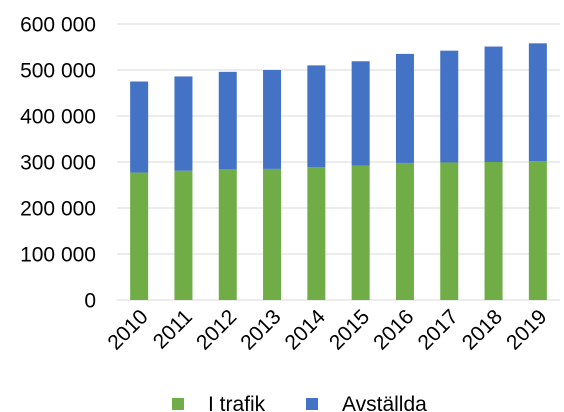 This screenshot has width=564, height=412. Describe the element at coordinates (183, 123) in the screenshot. I see `bar-avstallda-2011` at that location.